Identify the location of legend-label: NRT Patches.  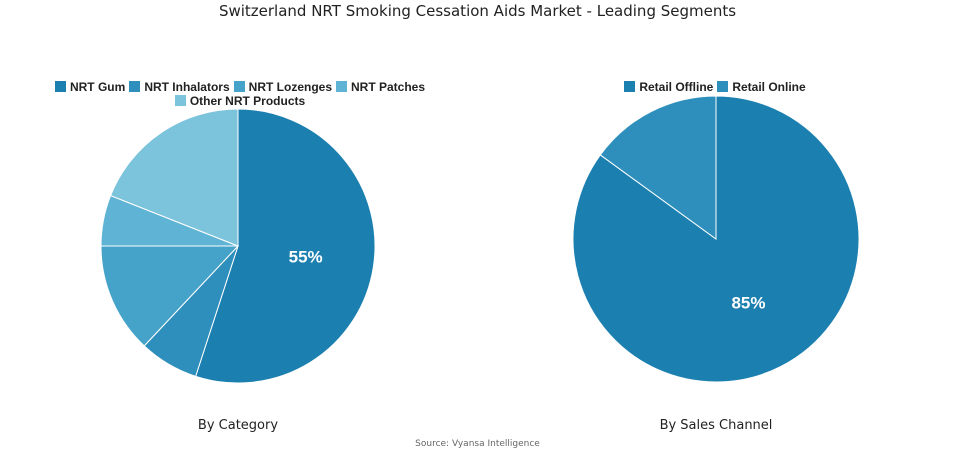
(388, 87).